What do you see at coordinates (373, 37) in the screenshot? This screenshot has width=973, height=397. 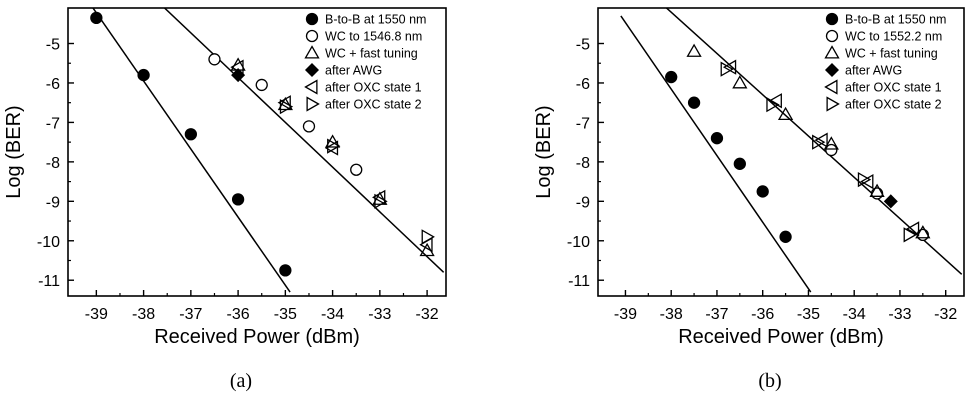 I see `legend-label: WC to 1546.8 nm` at bounding box center [373, 37].